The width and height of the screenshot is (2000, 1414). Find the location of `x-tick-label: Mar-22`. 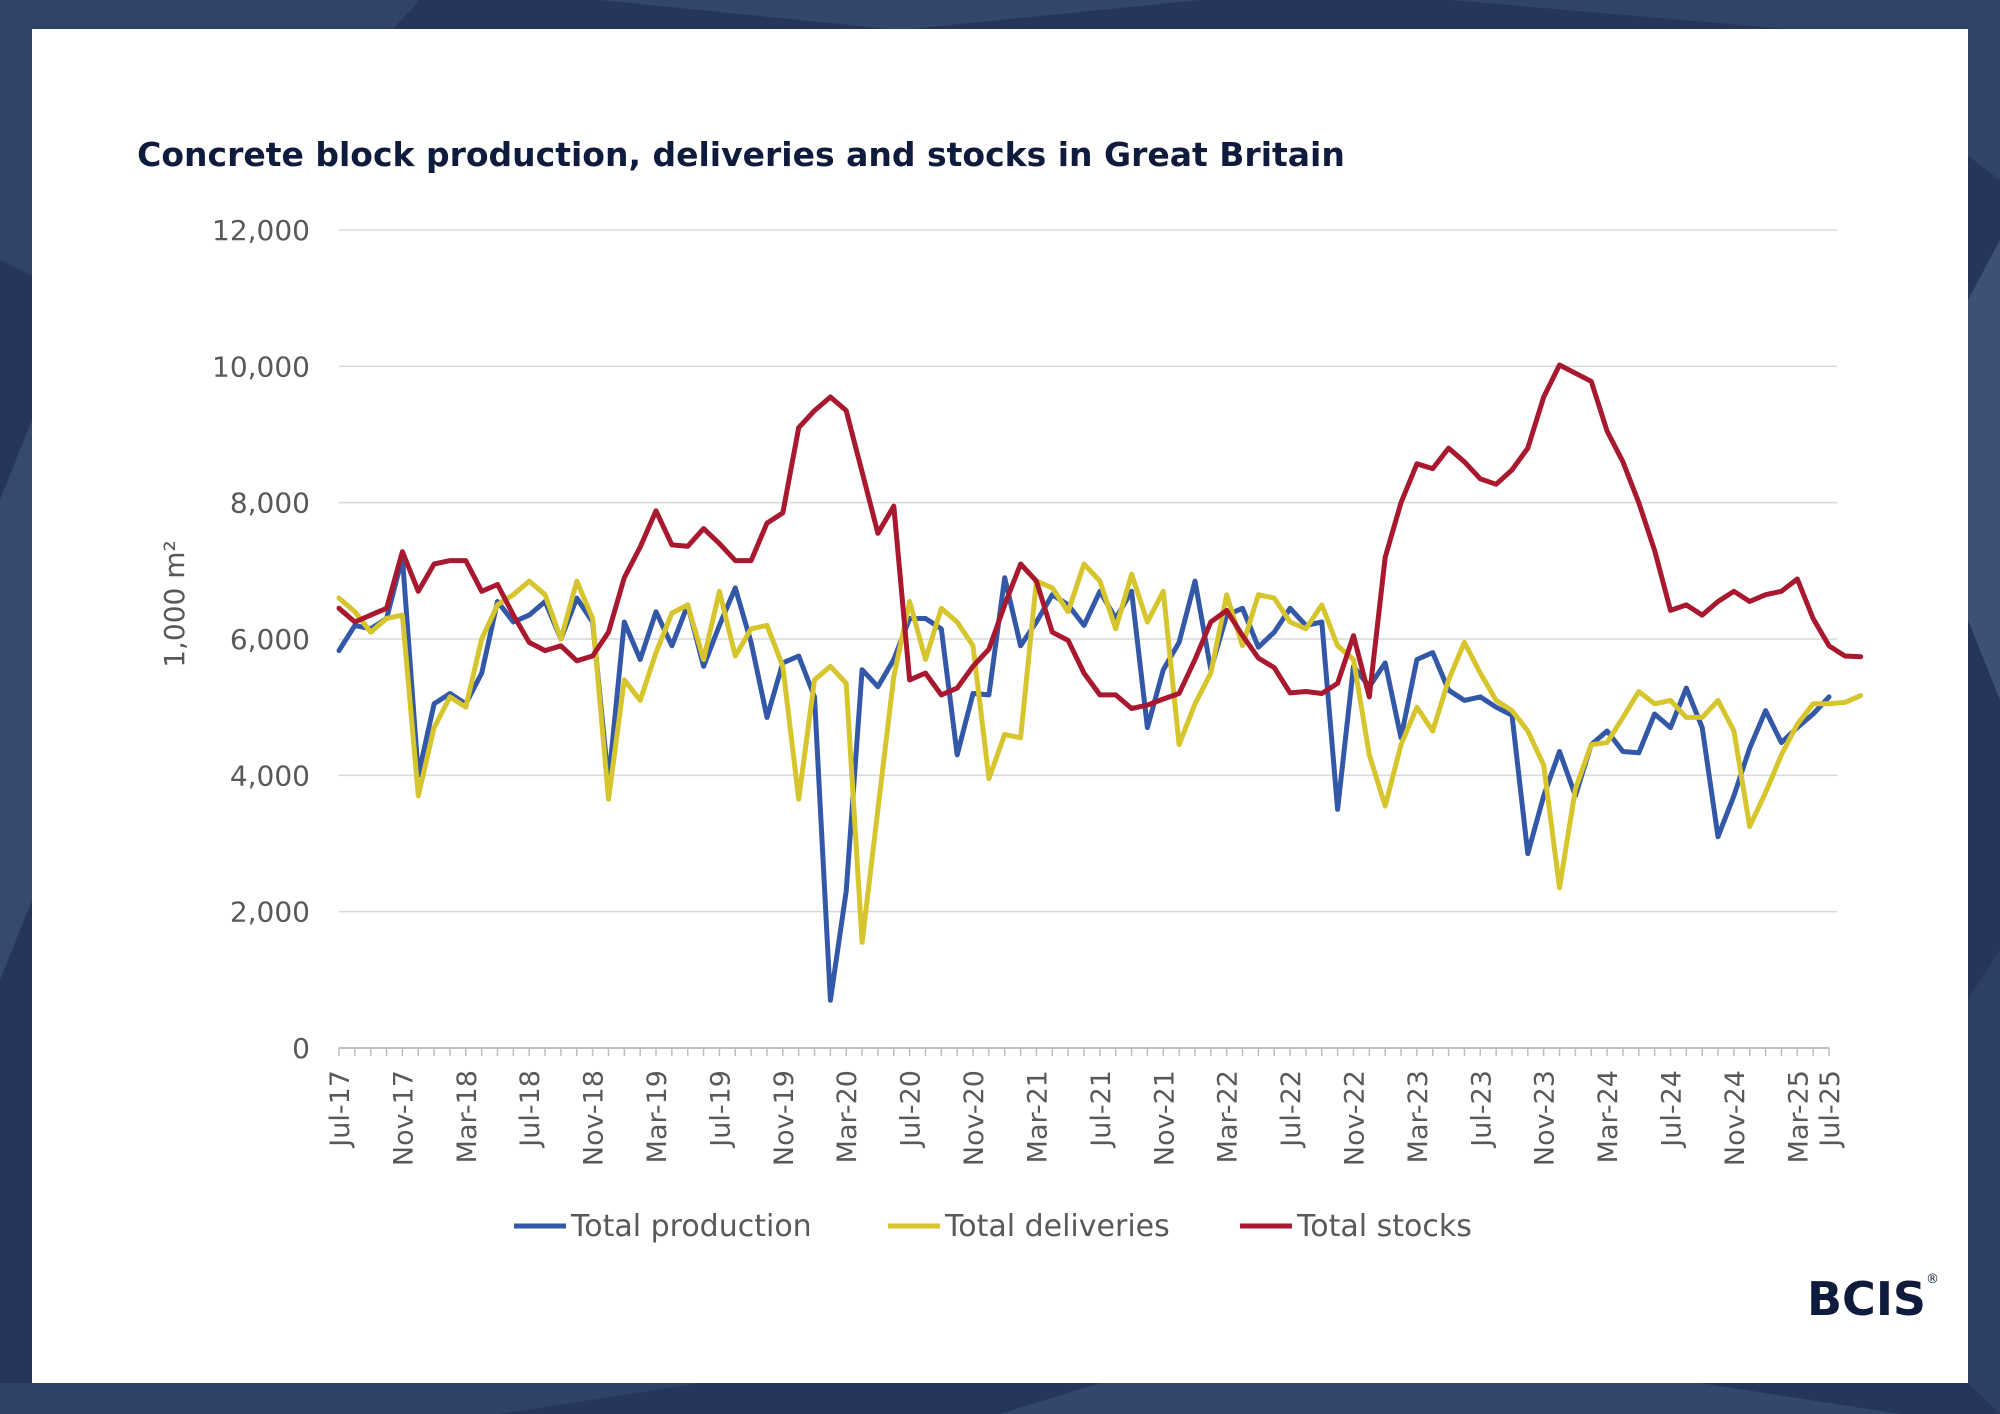

x-tick-label: Mar-22 is located at coordinates (1228, 1116).